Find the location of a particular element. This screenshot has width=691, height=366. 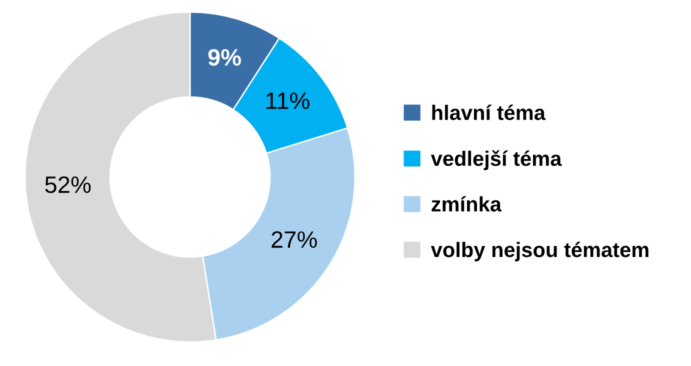

legend-label: hlavní téma is located at coordinates (489, 112).